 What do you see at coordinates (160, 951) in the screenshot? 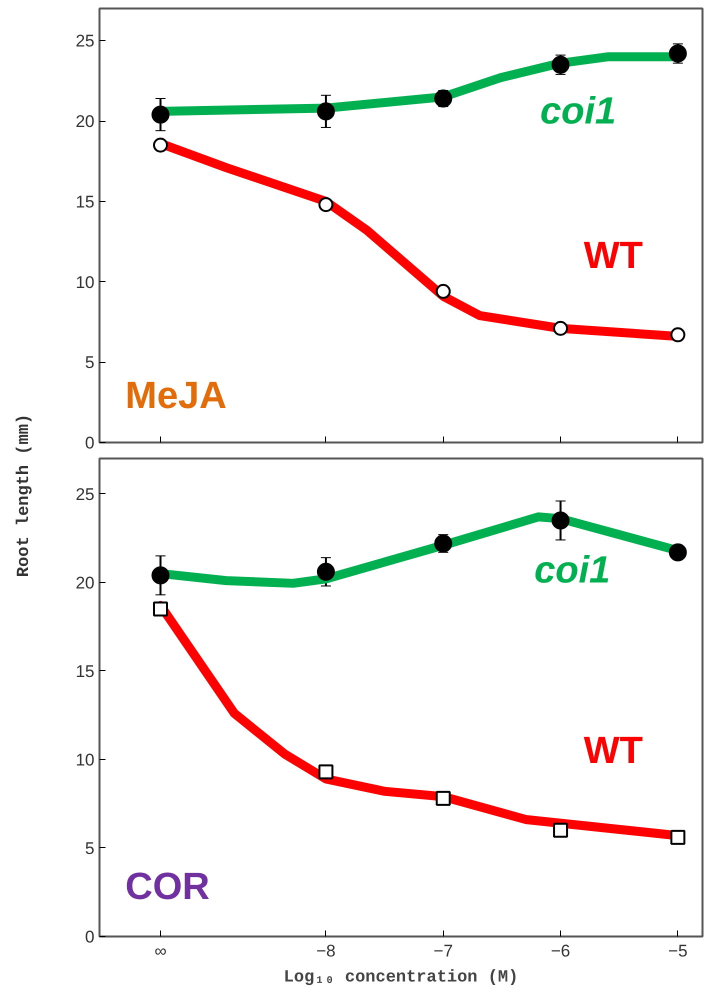
I see `x-tick-label: ∞` at bounding box center [160, 951].